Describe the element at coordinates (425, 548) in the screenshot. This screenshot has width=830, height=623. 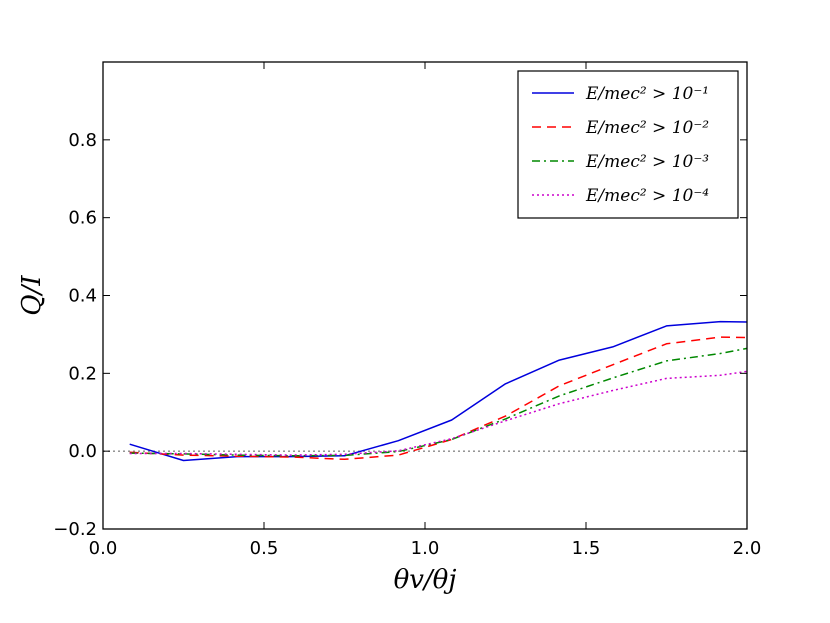
I see `x-tick-label: 1.0` at that location.